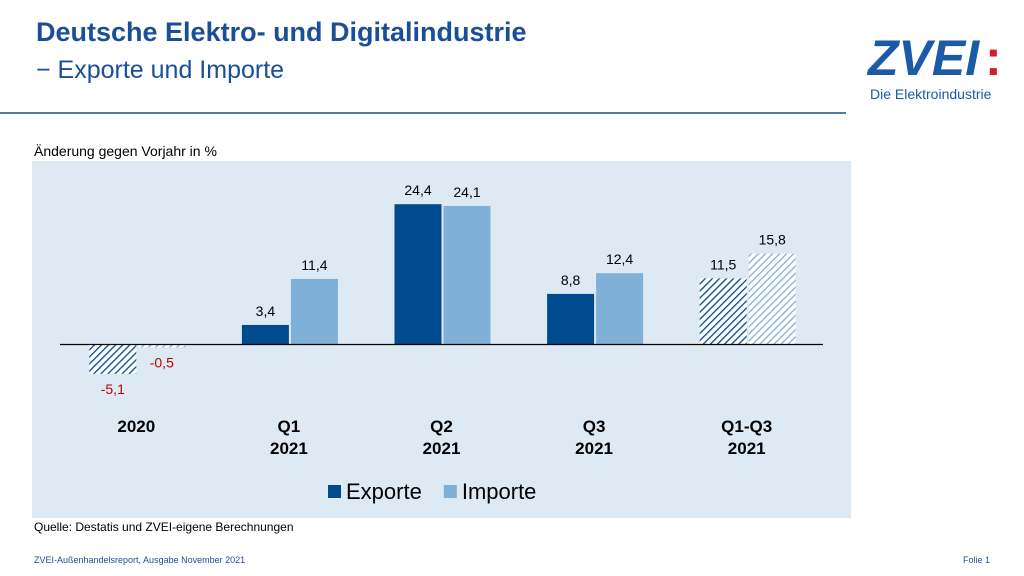 The image size is (1024, 576). What do you see at coordinates (772, 240) in the screenshot?
I see `value-label: 15,8` at bounding box center [772, 240].